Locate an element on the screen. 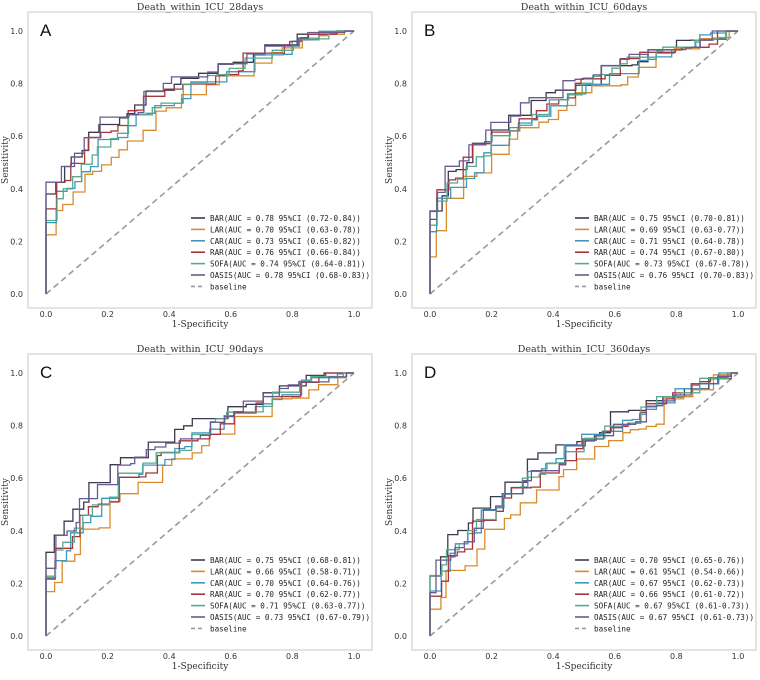 The height and width of the screenshot is (680, 760). legend-label-car: CAR(AUC = 0.70 95%CI (0.64-0.76)) is located at coordinates (285, 583).